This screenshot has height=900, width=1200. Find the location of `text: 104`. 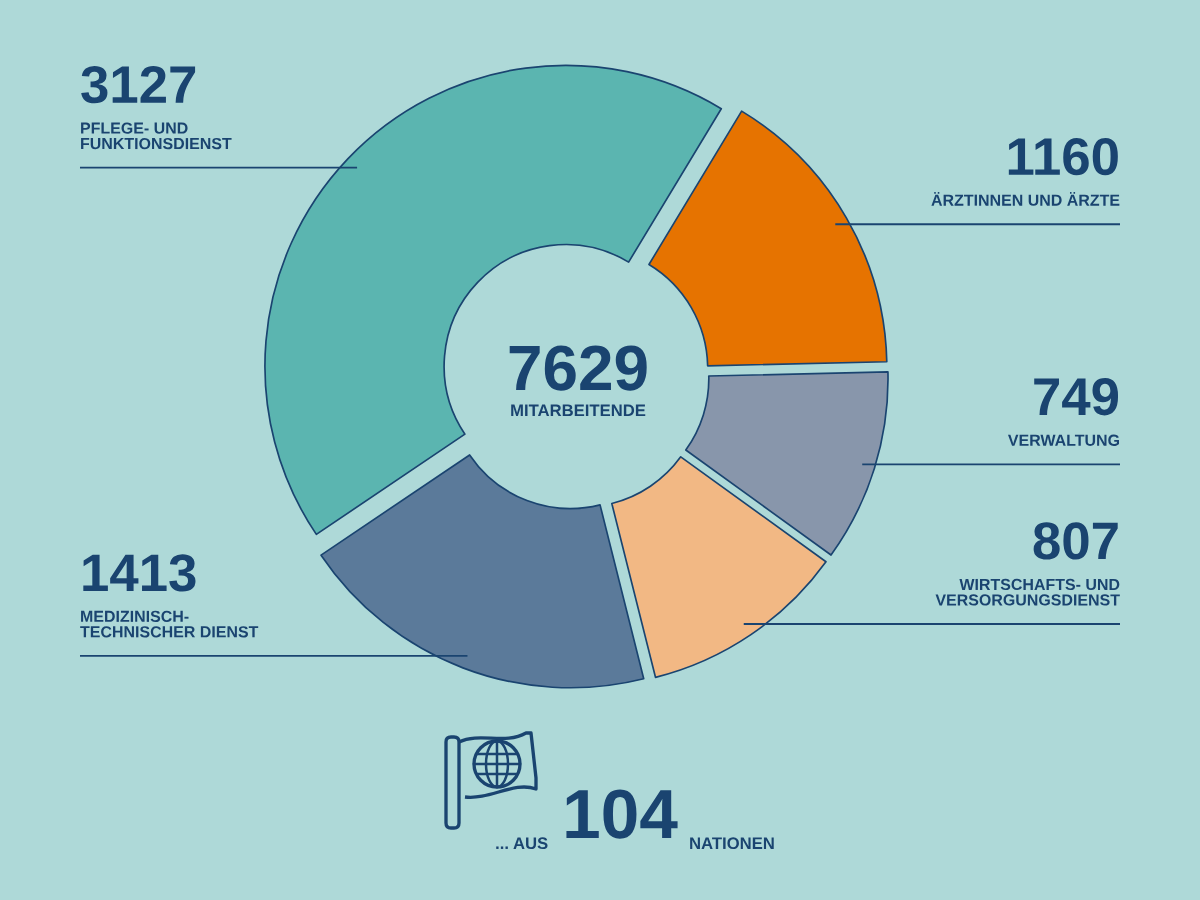

text: 104 is located at coordinates (622, 814).